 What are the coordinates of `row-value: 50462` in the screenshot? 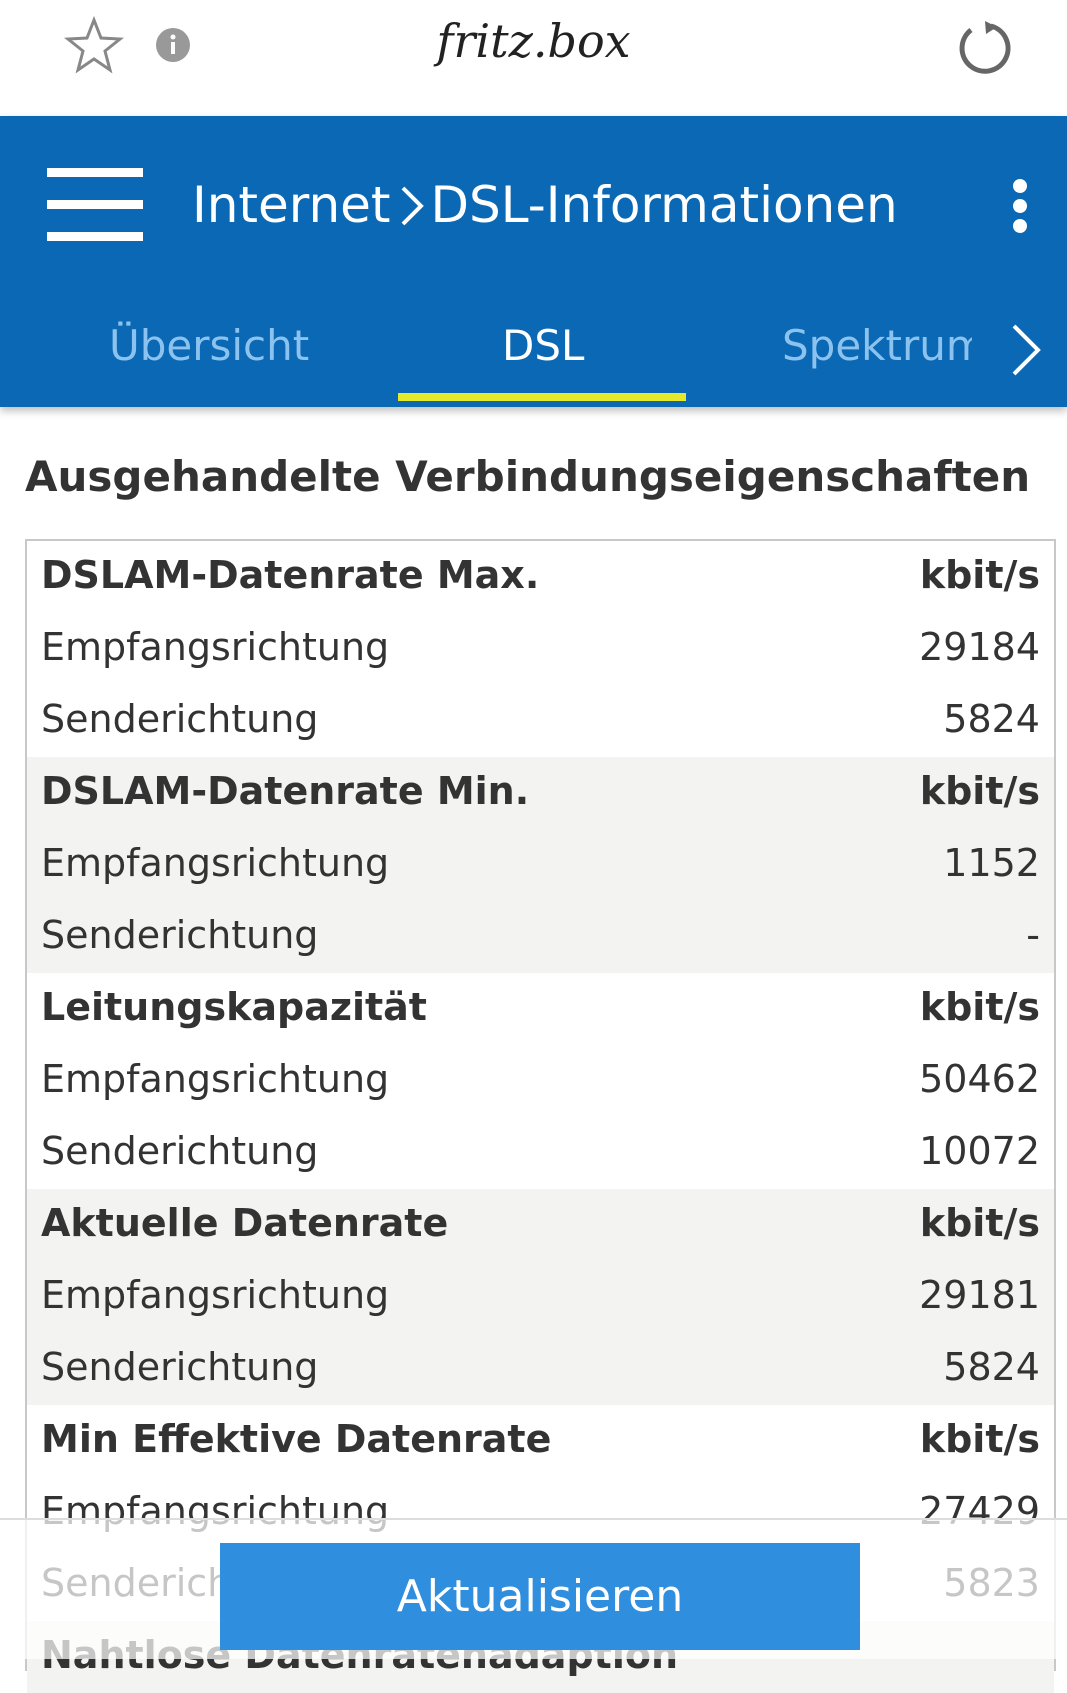 It's located at (979, 1079).